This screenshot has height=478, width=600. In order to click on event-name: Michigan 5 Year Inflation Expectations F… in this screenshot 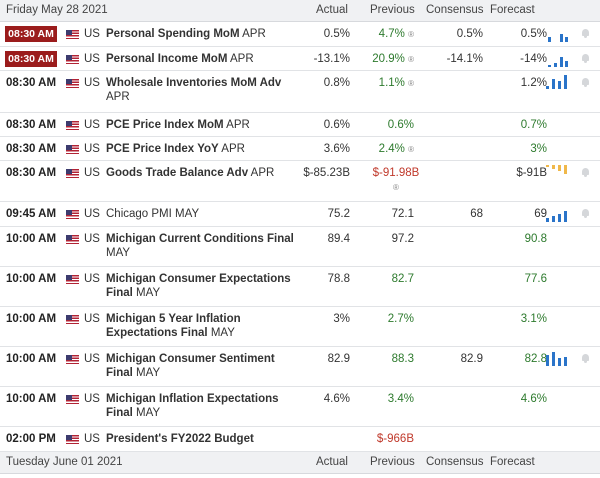, I will do `click(173, 326)`.